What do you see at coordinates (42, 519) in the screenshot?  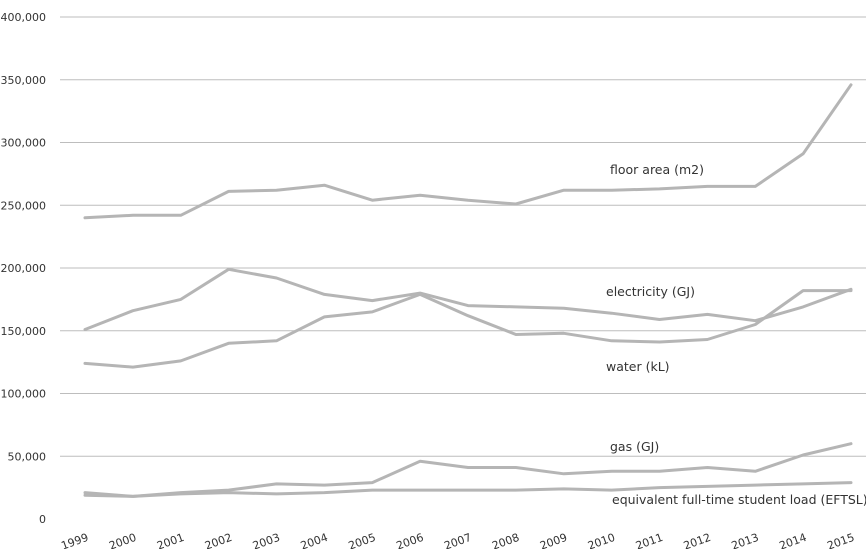 I see `y-tick-label: 0` at bounding box center [42, 519].